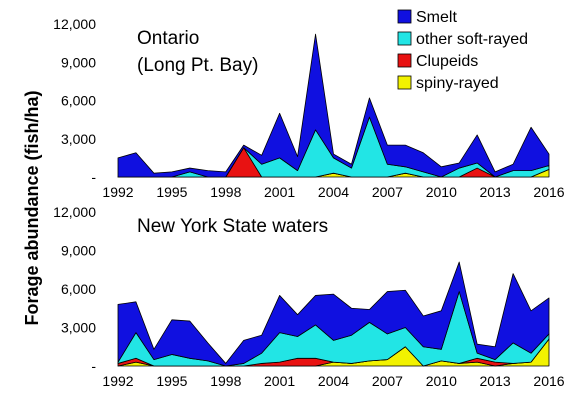 This screenshot has height=395, width=584. Describe the element at coordinates (447, 61) in the screenshot. I see `legend-label: Clupeids` at that location.